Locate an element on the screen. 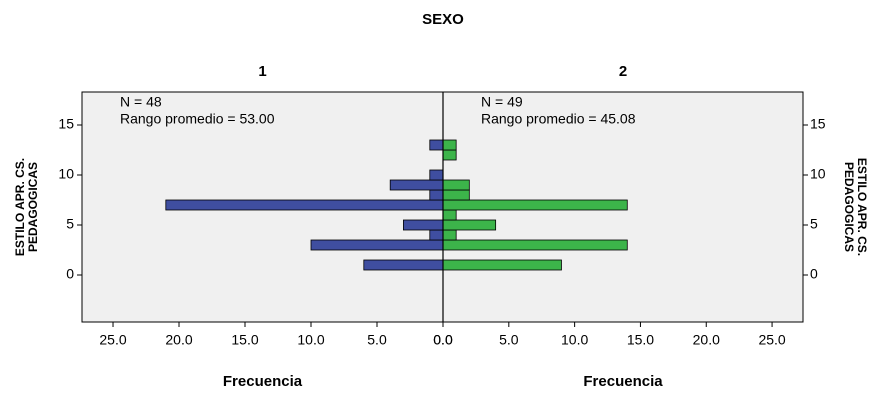 This screenshot has height=396, width=875. x-tick-label: 0.0 is located at coordinates (443, 340).